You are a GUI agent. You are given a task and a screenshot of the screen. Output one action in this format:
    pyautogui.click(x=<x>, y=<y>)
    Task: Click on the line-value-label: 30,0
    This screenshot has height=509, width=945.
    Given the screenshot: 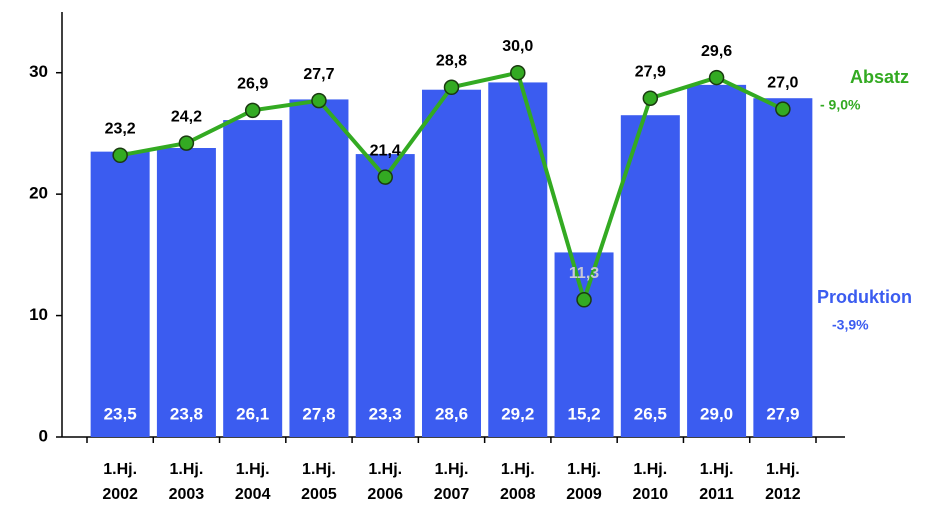 What is the action you would take?
    pyautogui.click(x=517, y=46)
    